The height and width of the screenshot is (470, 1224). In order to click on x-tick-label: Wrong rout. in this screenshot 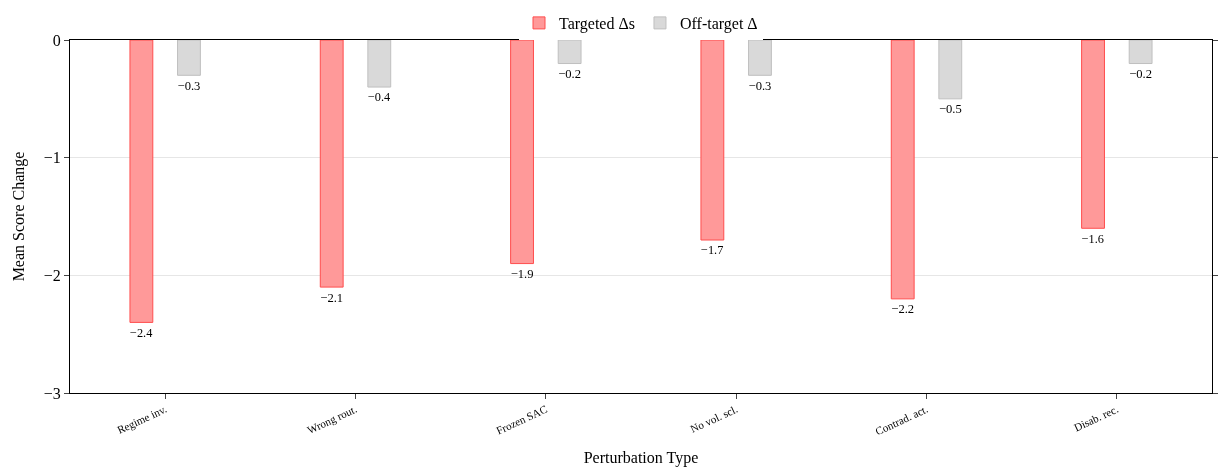, I will do `click(332, 419)`.